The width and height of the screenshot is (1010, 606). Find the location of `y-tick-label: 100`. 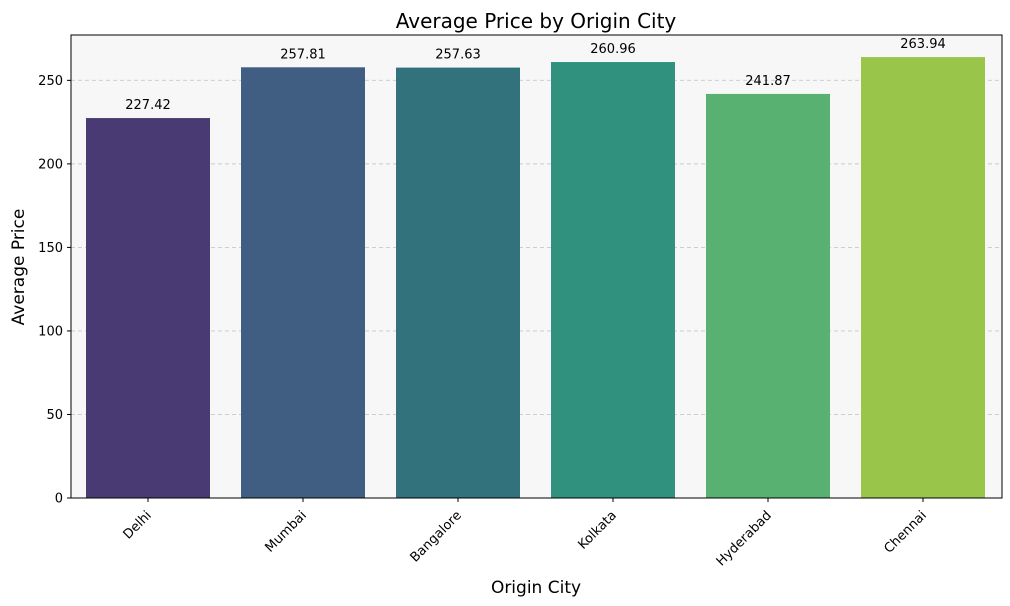

y-tick-label: 100 is located at coordinates (50, 331).